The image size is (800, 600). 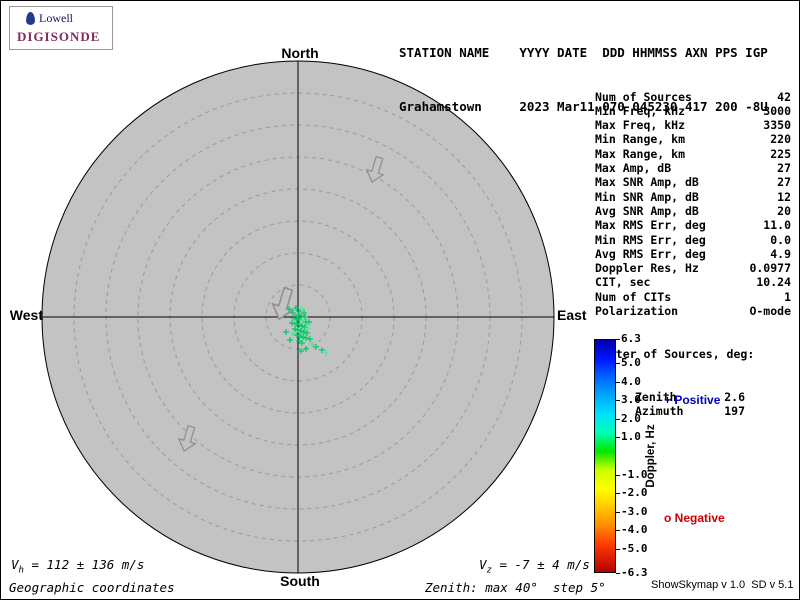 I want to click on stat-row: Max RMS Err, deg 11.0, so click(x=693, y=225).